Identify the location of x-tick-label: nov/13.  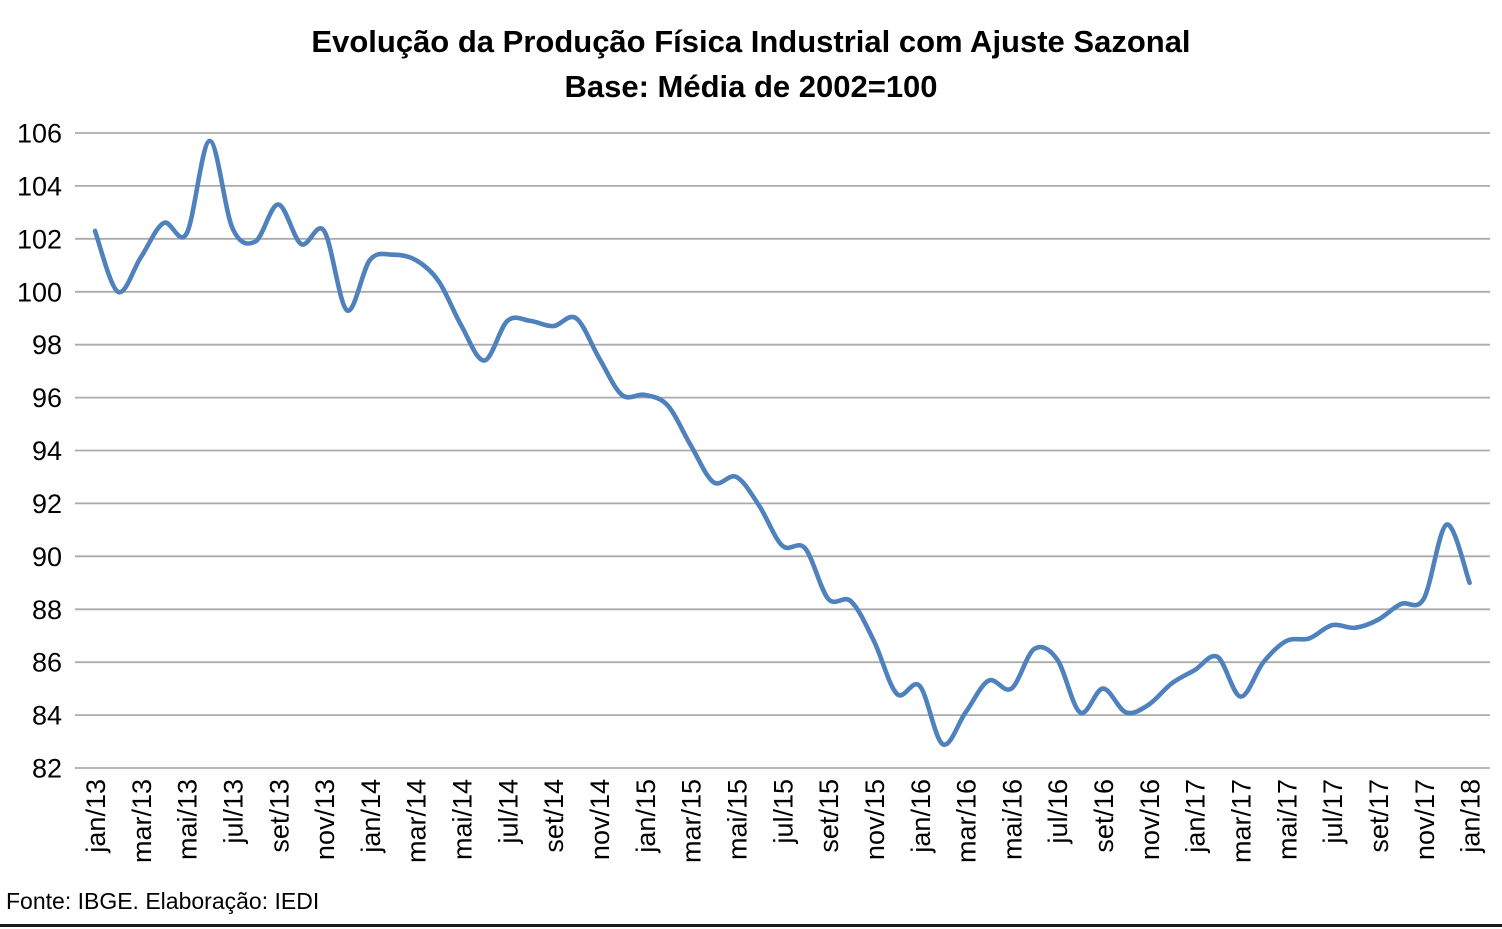
(325, 819).